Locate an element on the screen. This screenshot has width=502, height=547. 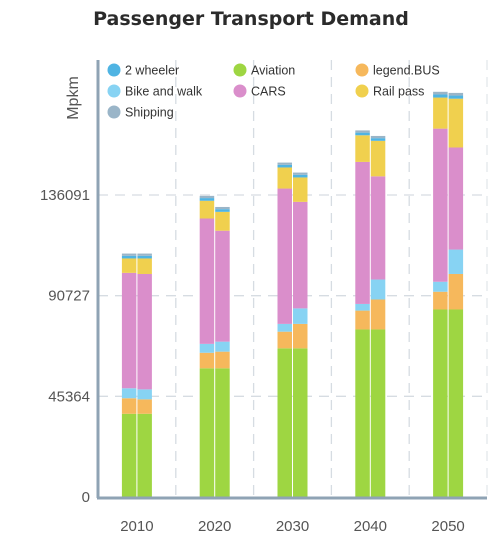
y-tick-label: 0 is located at coordinates (86, 497).